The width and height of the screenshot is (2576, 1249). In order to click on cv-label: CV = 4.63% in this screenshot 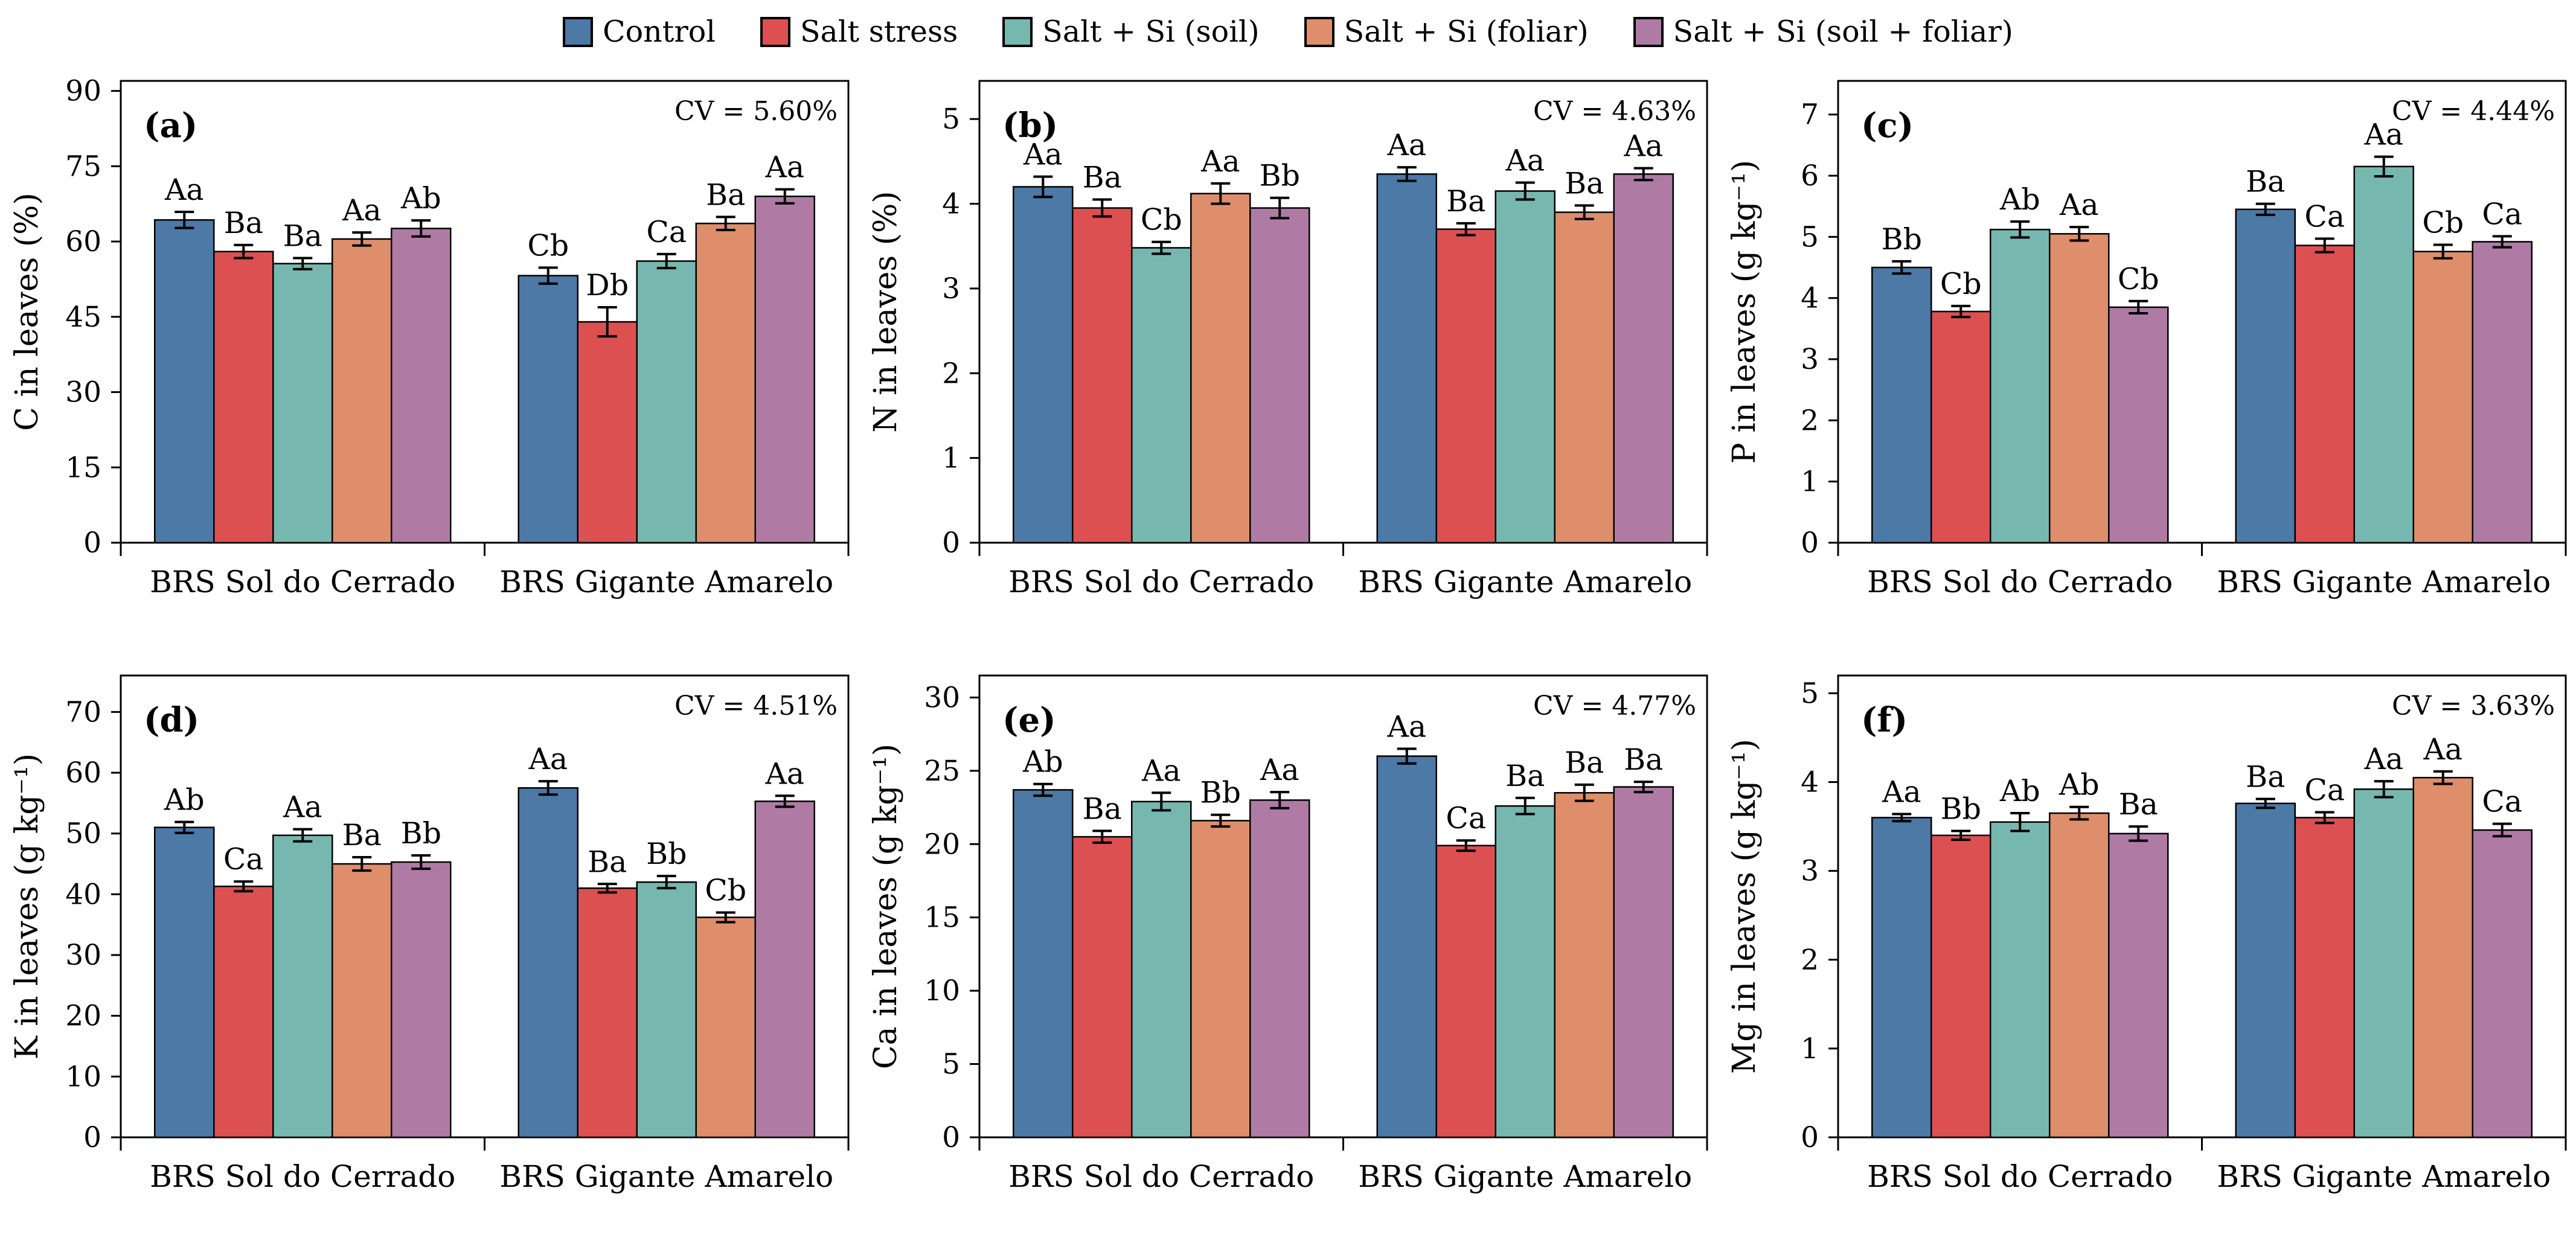, I will do `click(1614, 111)`.